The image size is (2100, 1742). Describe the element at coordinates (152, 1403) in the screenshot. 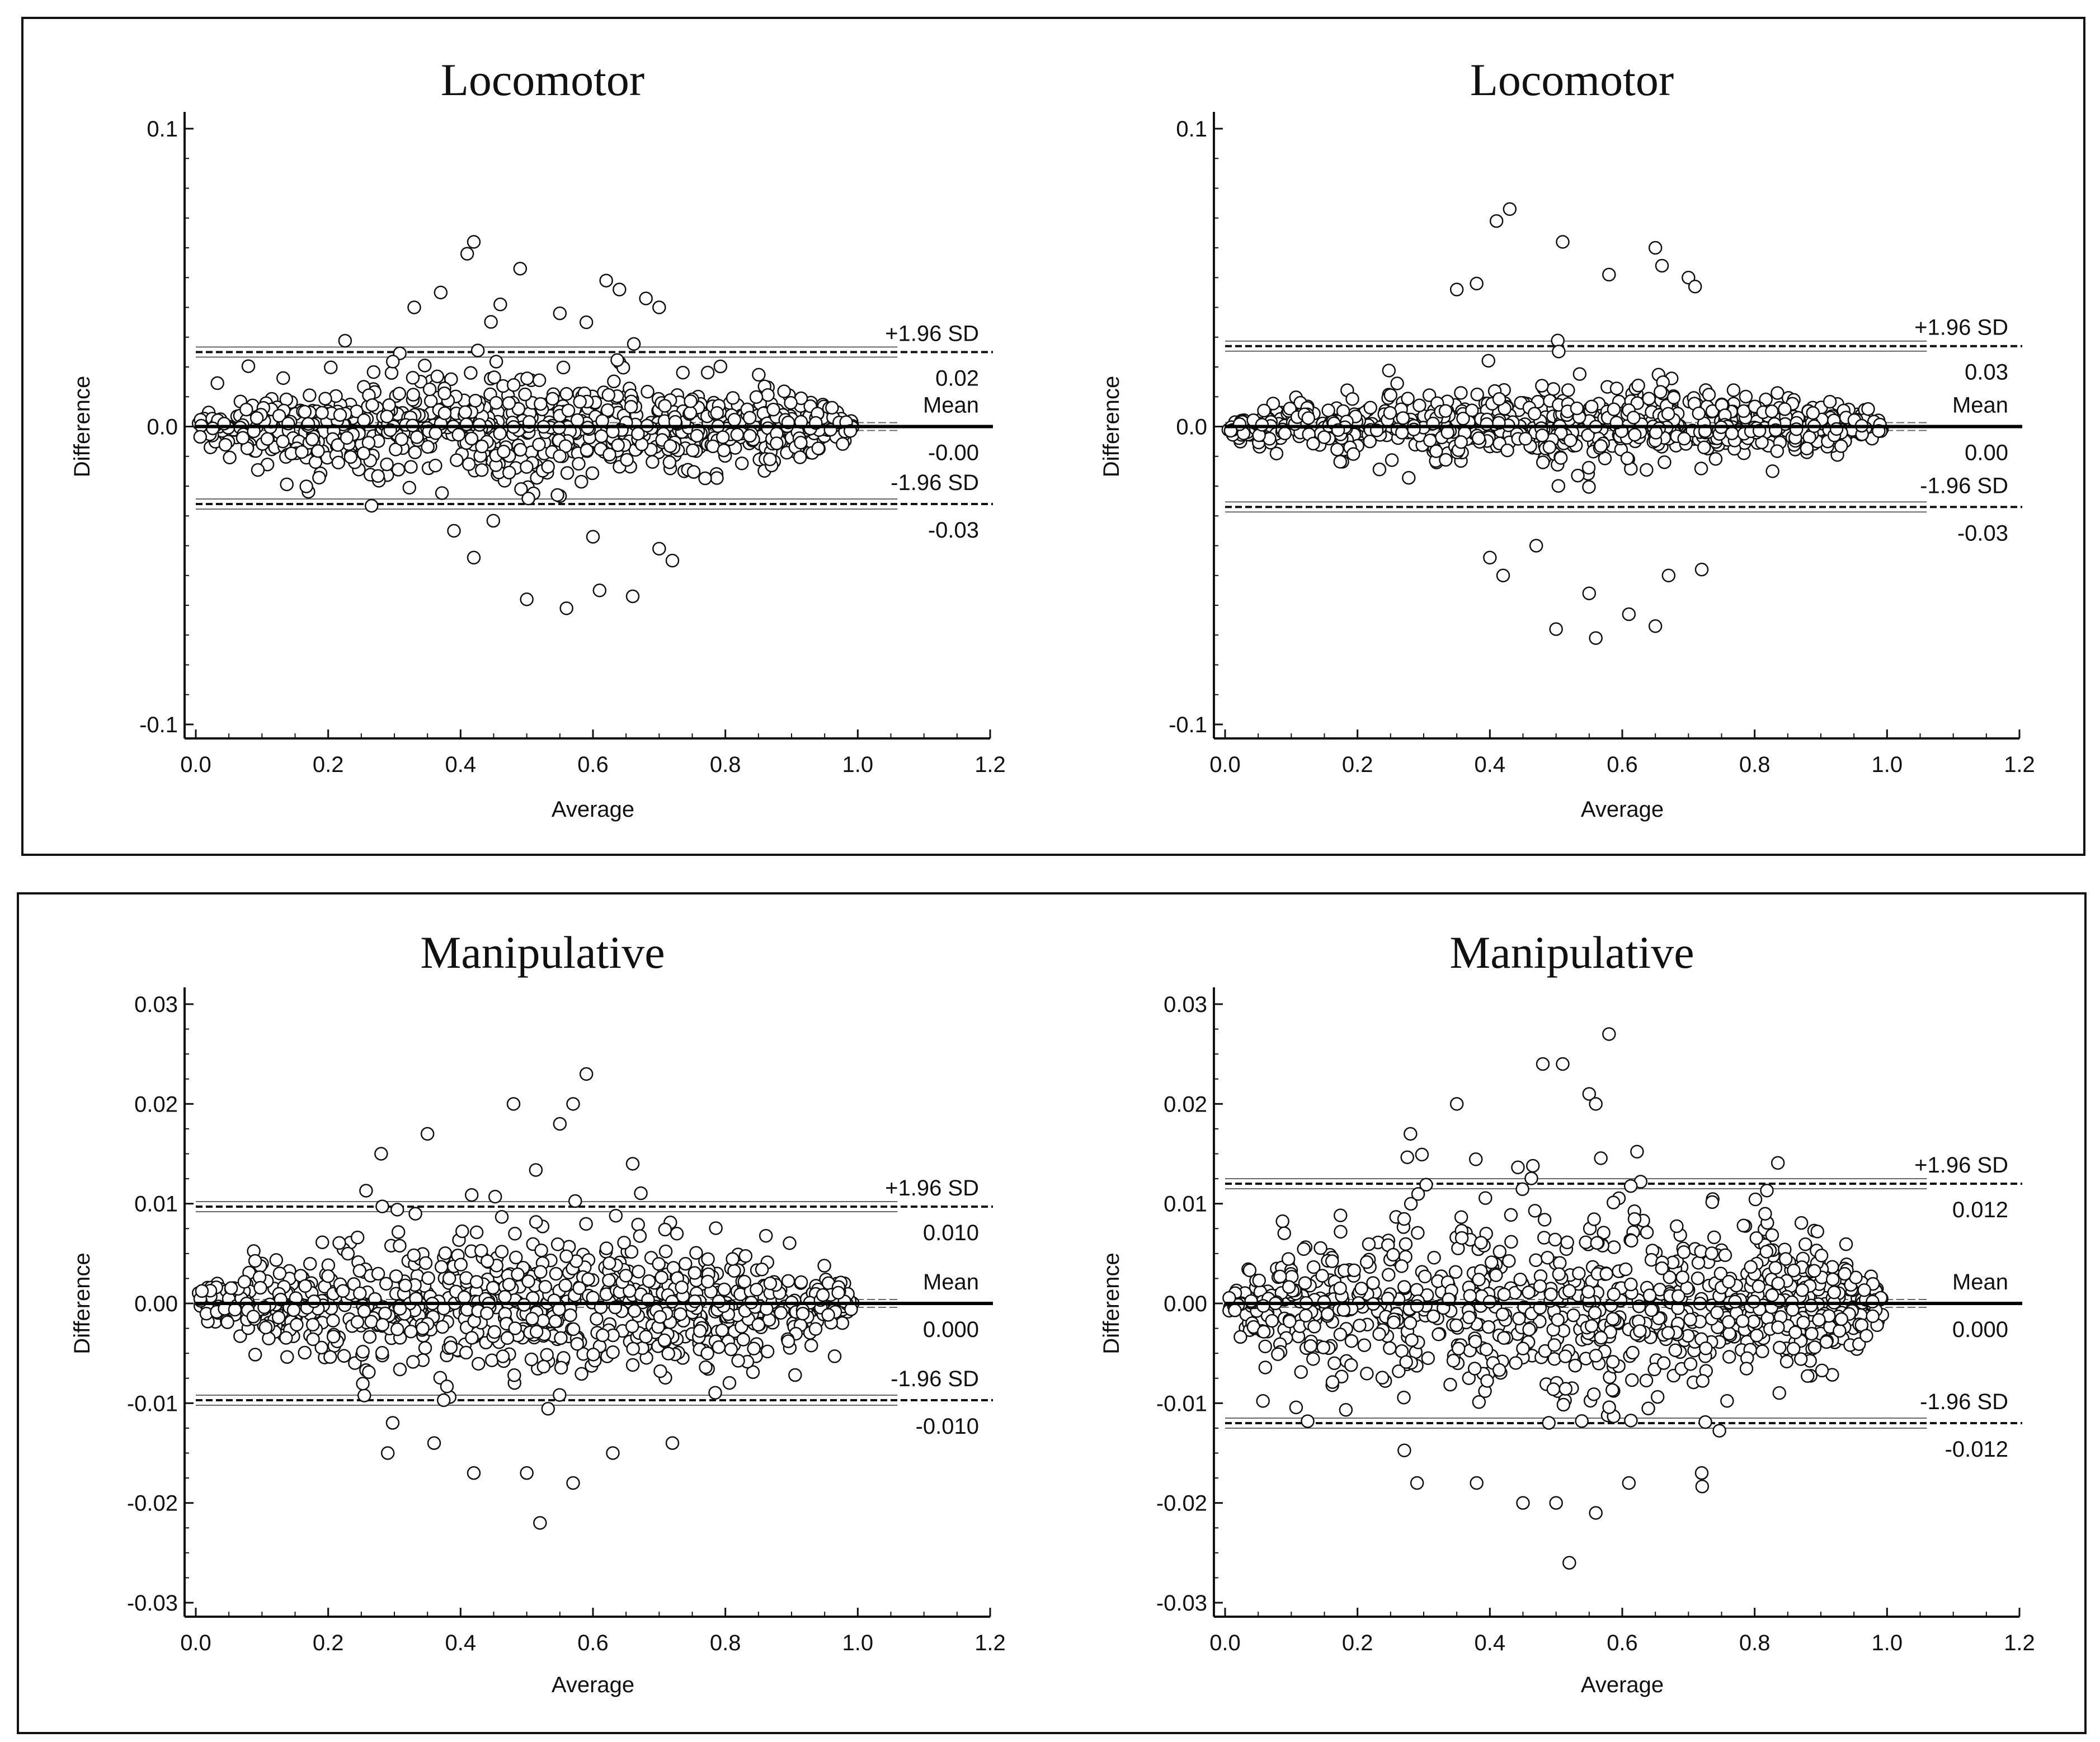

I see `y-tick-label: -0.01` at that location.